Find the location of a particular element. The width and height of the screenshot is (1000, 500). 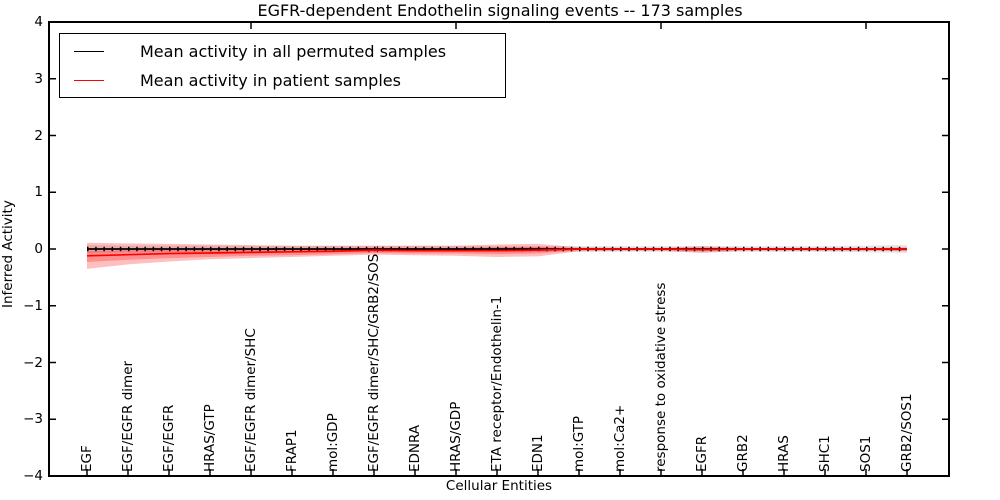

y-tick-label: 2 is located at coordinates (38, 135).